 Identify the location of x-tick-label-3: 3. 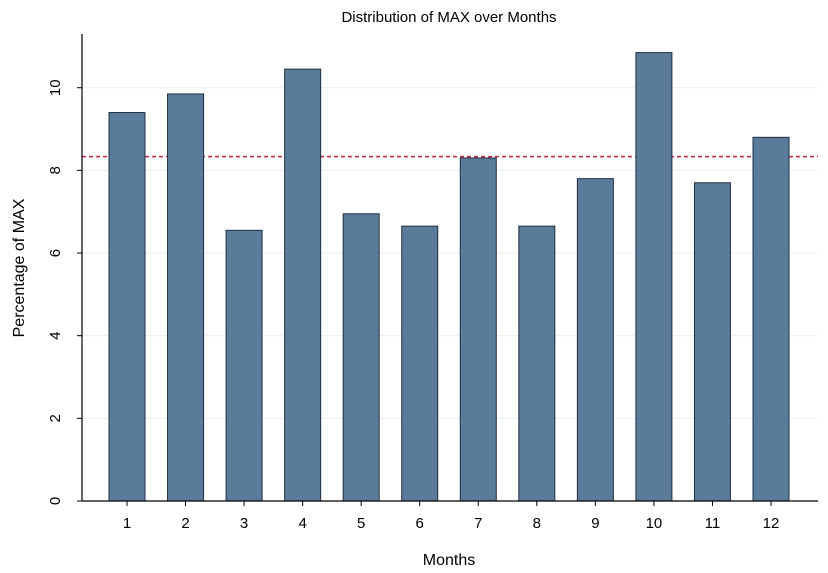
(244, 523).